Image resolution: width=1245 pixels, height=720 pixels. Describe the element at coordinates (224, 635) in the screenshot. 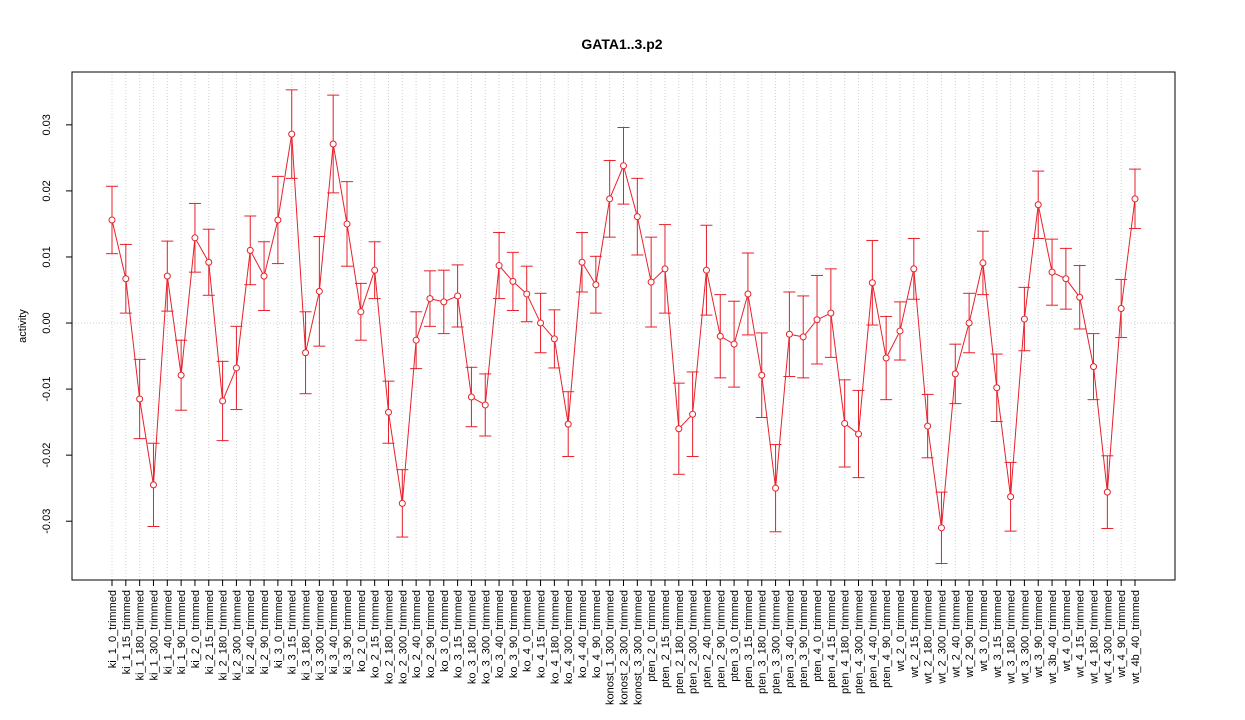

I see `x-tick-label: ki_2_180_trimmed` at that location.